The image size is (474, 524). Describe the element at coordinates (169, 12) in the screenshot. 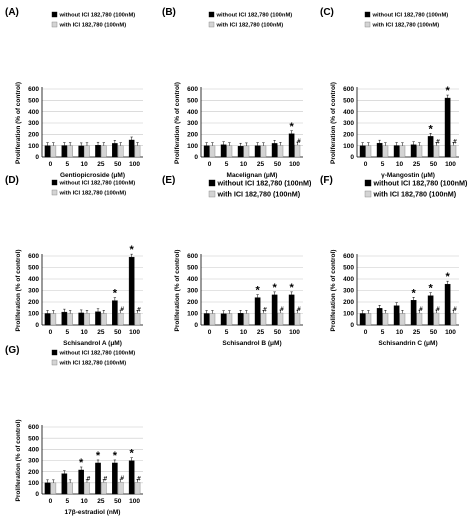

I see `panel-label: (B)` at that location.